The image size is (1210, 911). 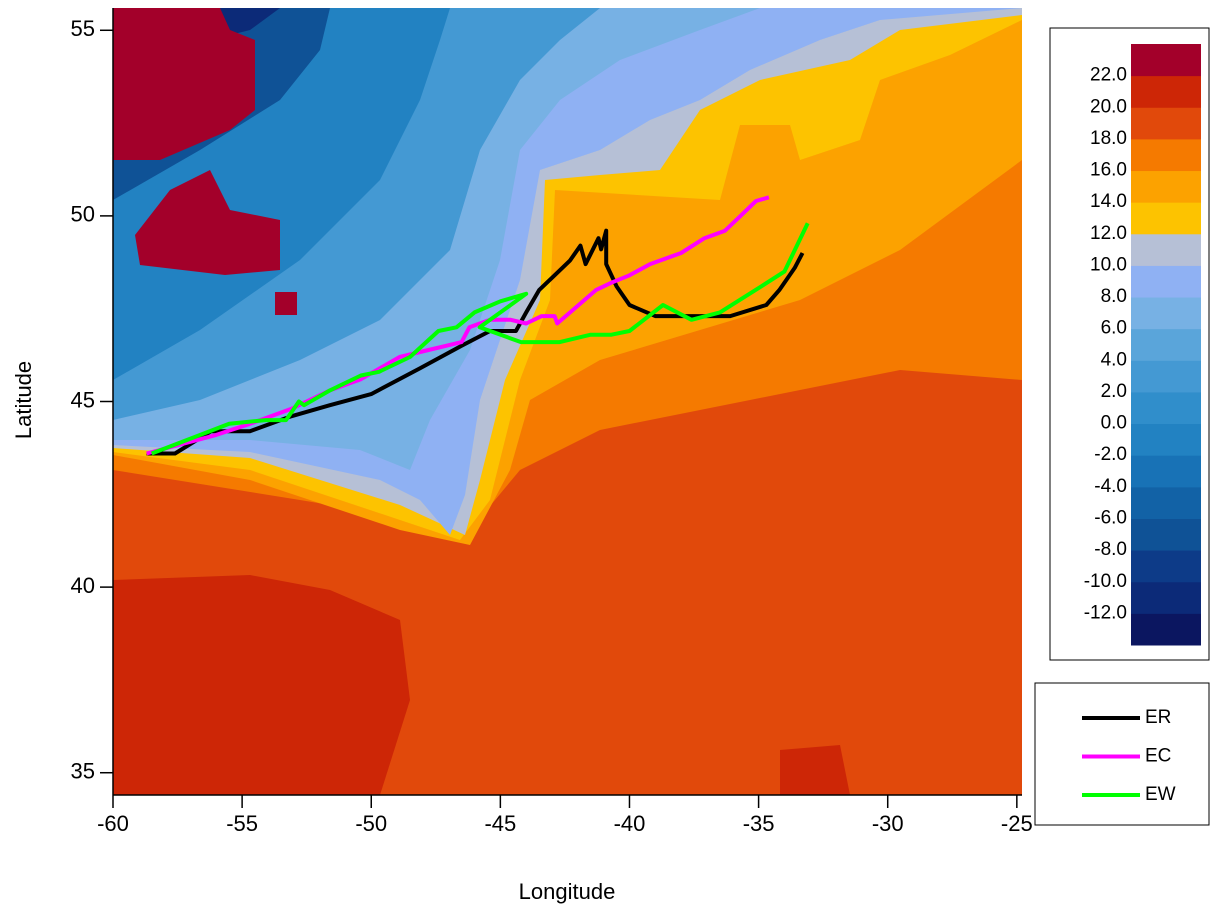 What do you see at coordinates (1114, 296) in the screenshot?
I see `colorbar-label: 8.0` at bounding box center [1114, 296].